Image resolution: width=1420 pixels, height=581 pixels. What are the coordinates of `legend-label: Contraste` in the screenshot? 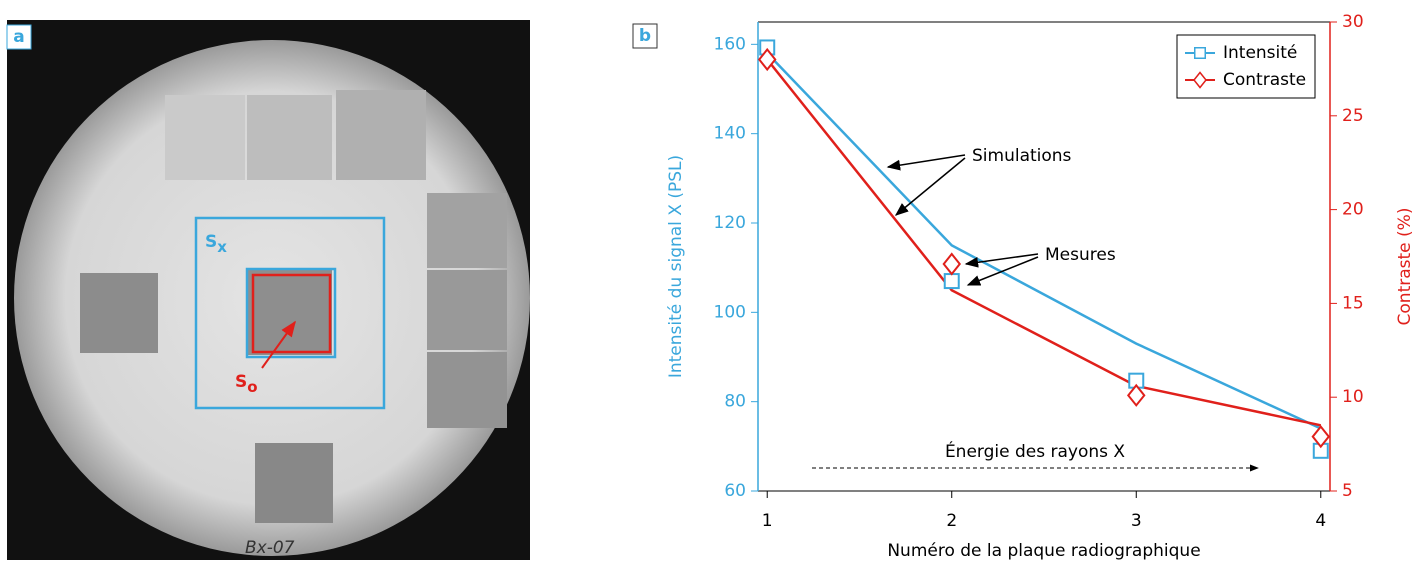 It's located at (1264, 80).